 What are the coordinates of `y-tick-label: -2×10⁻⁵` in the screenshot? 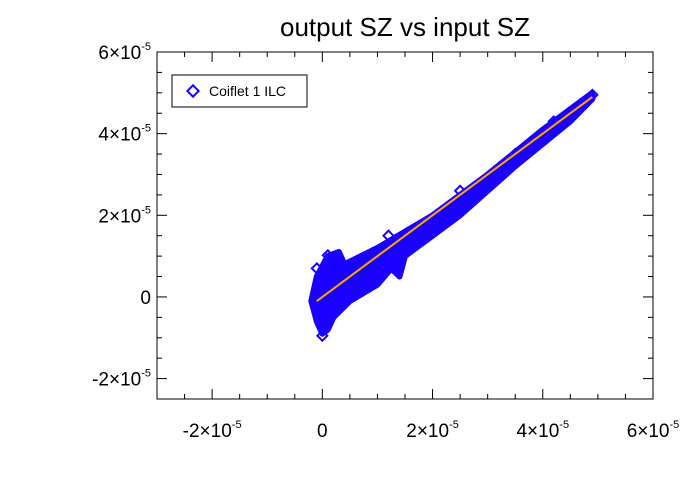 It's located at (121, 379).